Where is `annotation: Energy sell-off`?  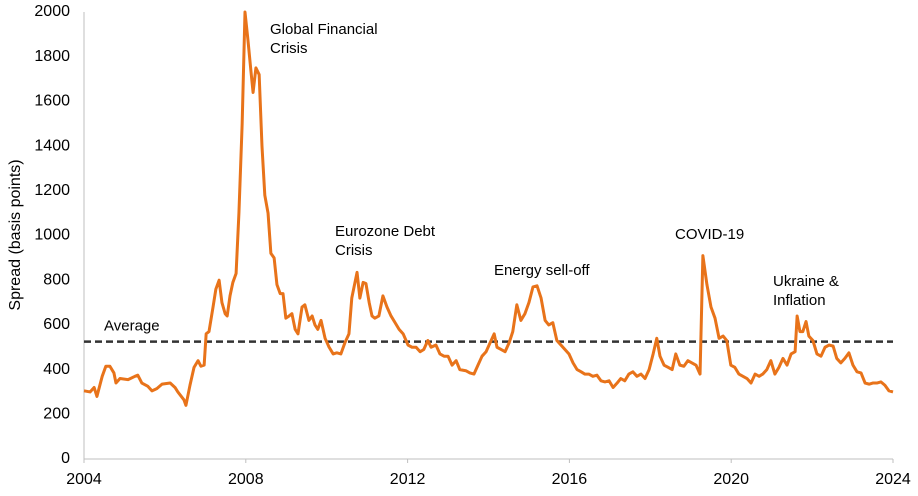
annotation: Energy sell-off is located at coordinates (542, 270).